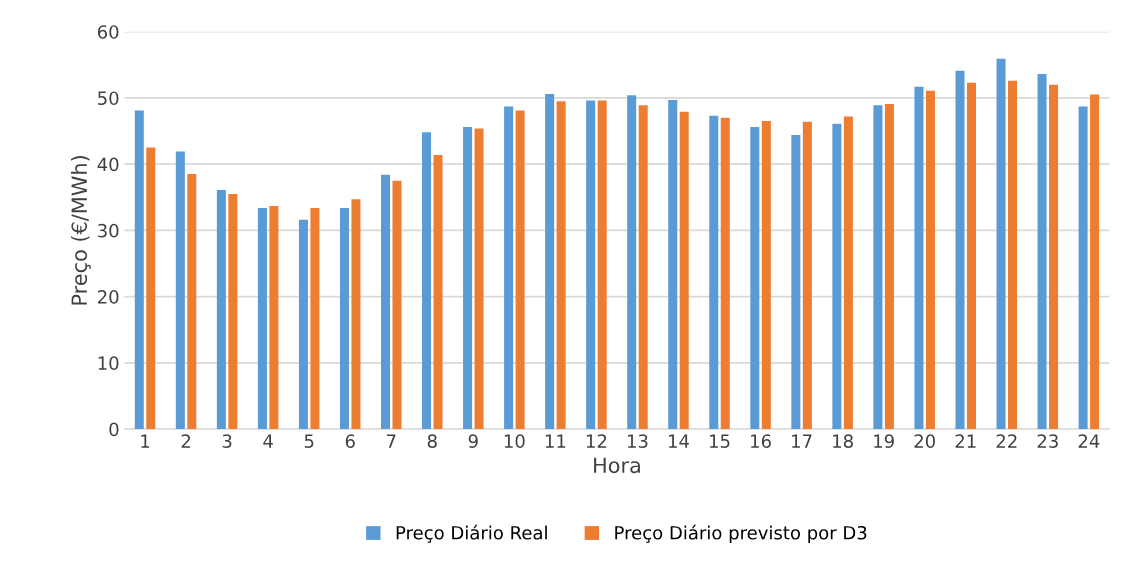 The image size is (1132, 576). What do you see at coordinates (108, 230) in the screenshot?
I see `y-tick-label: 30` at bounding box center [108, 230].